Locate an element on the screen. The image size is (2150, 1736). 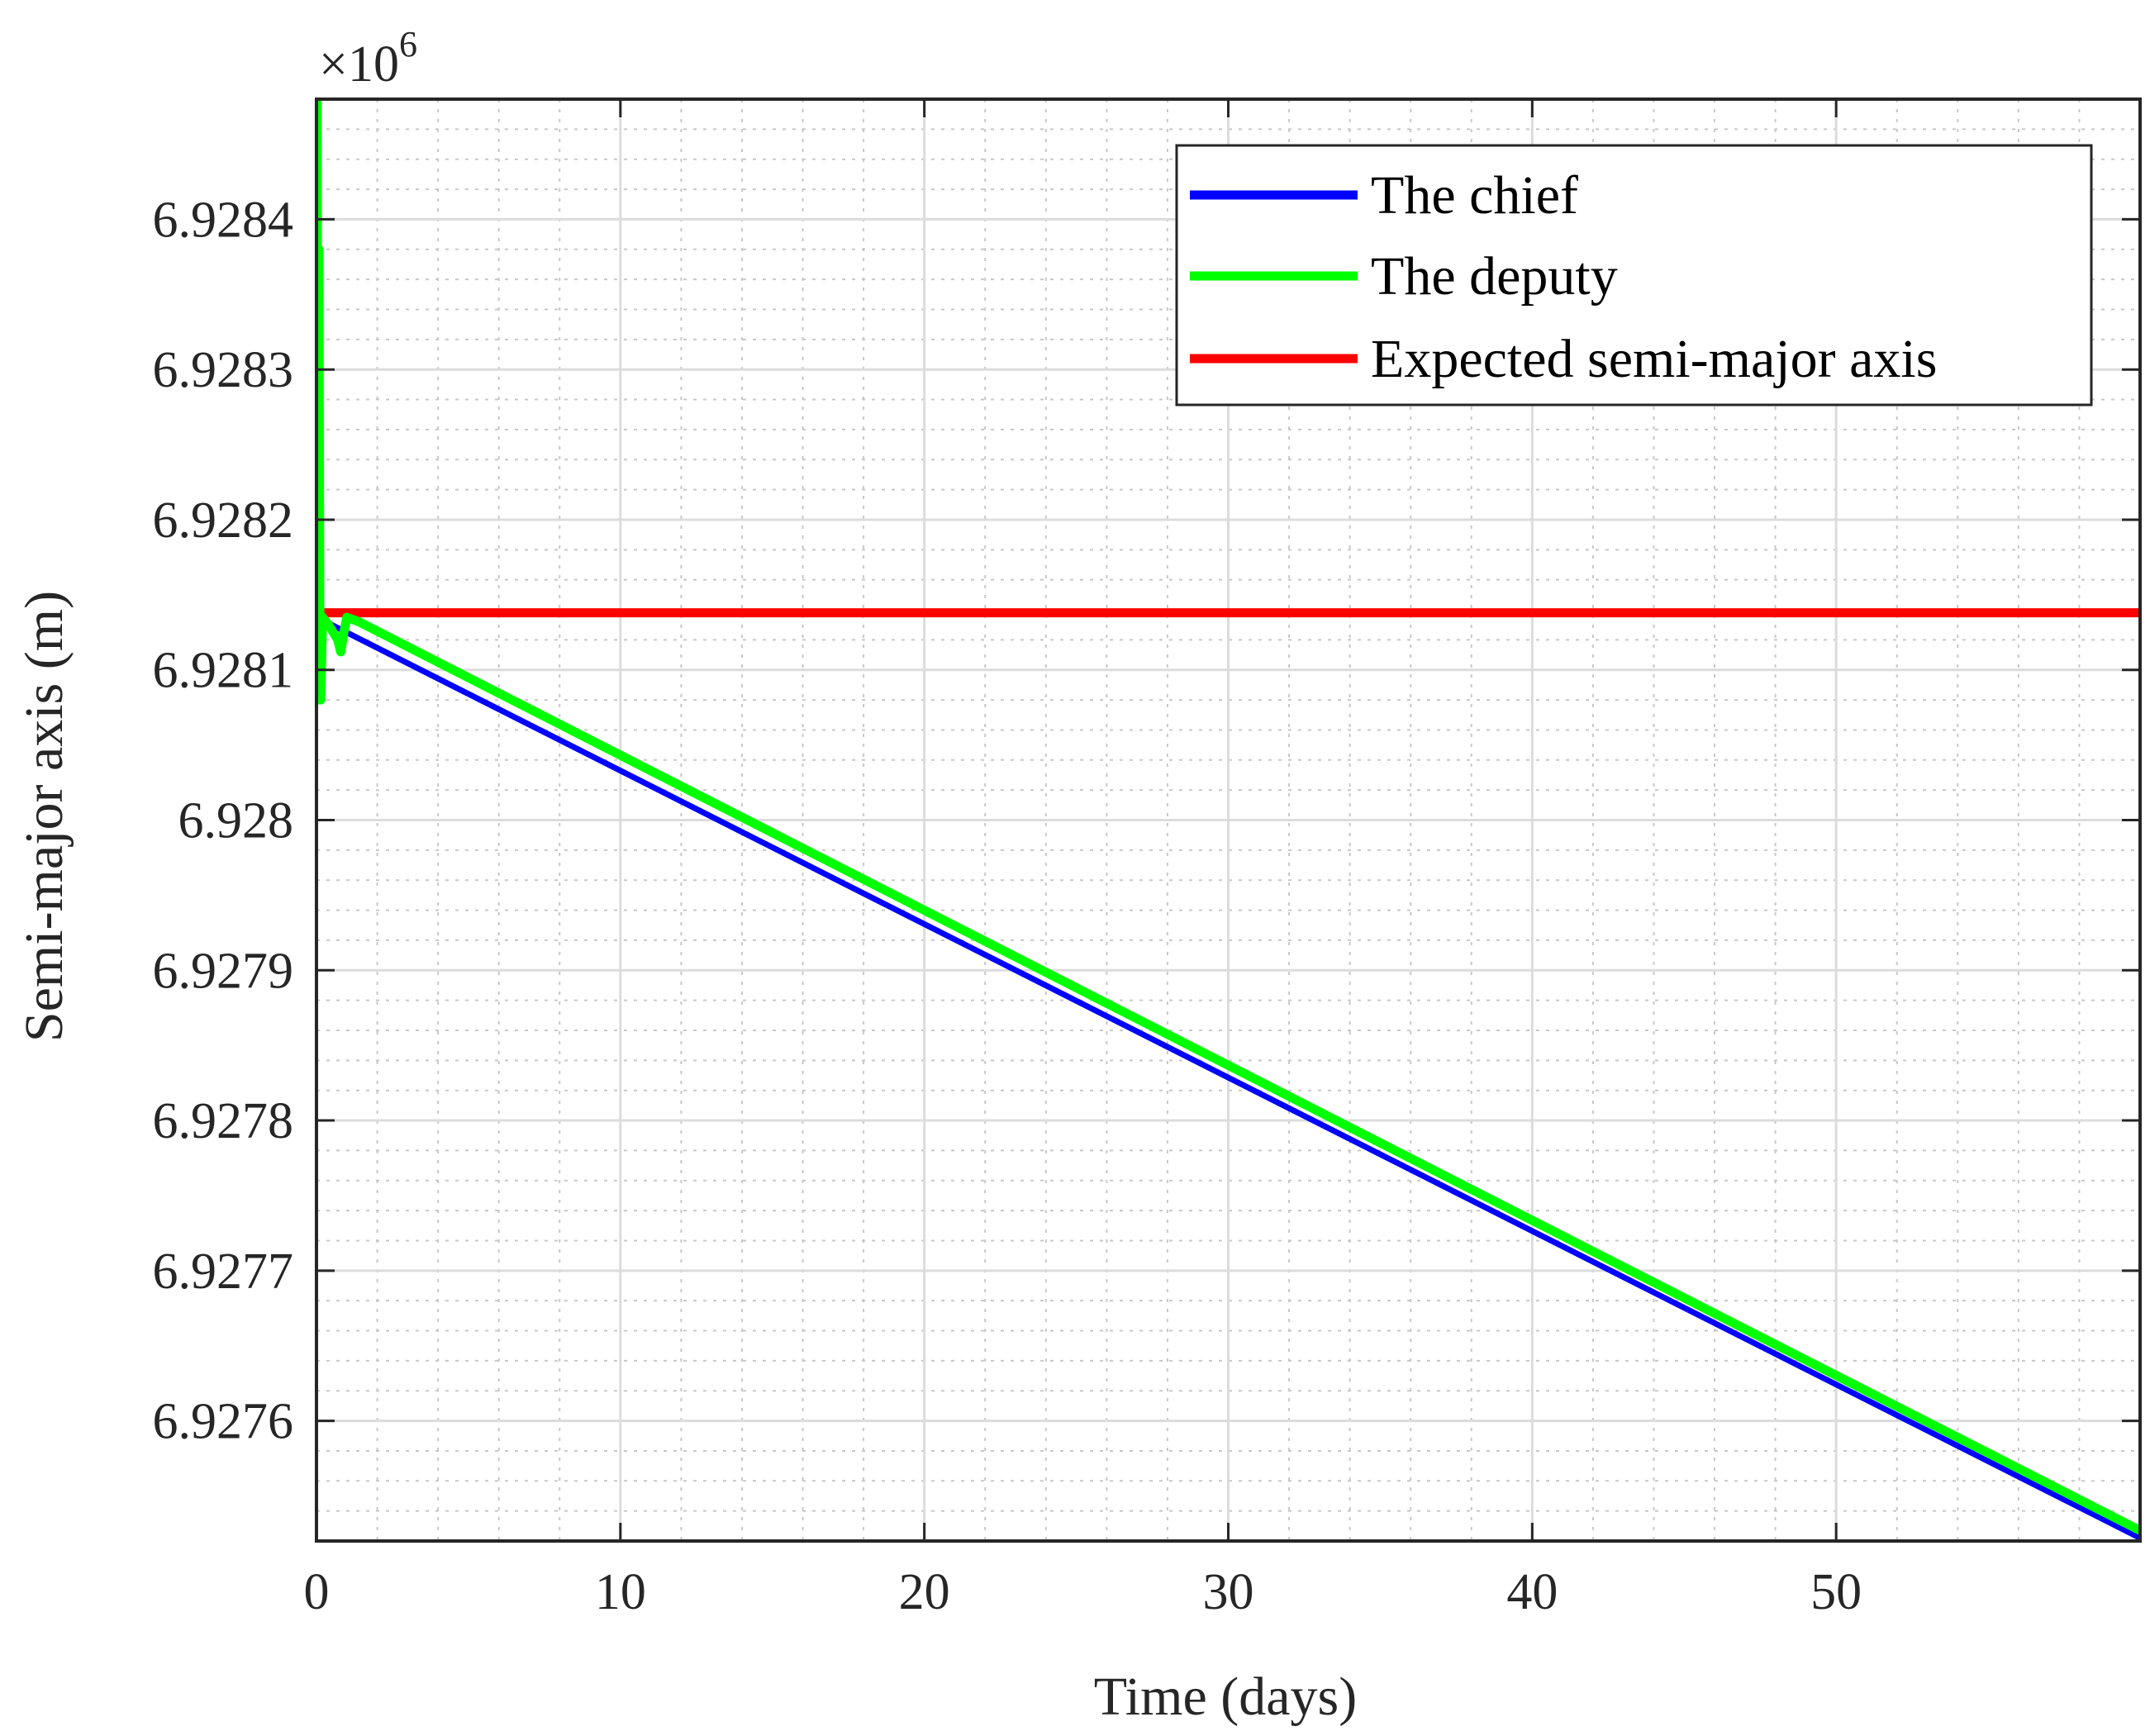
y-tick-label: 6.9282 is located at coordinates (223, 520).